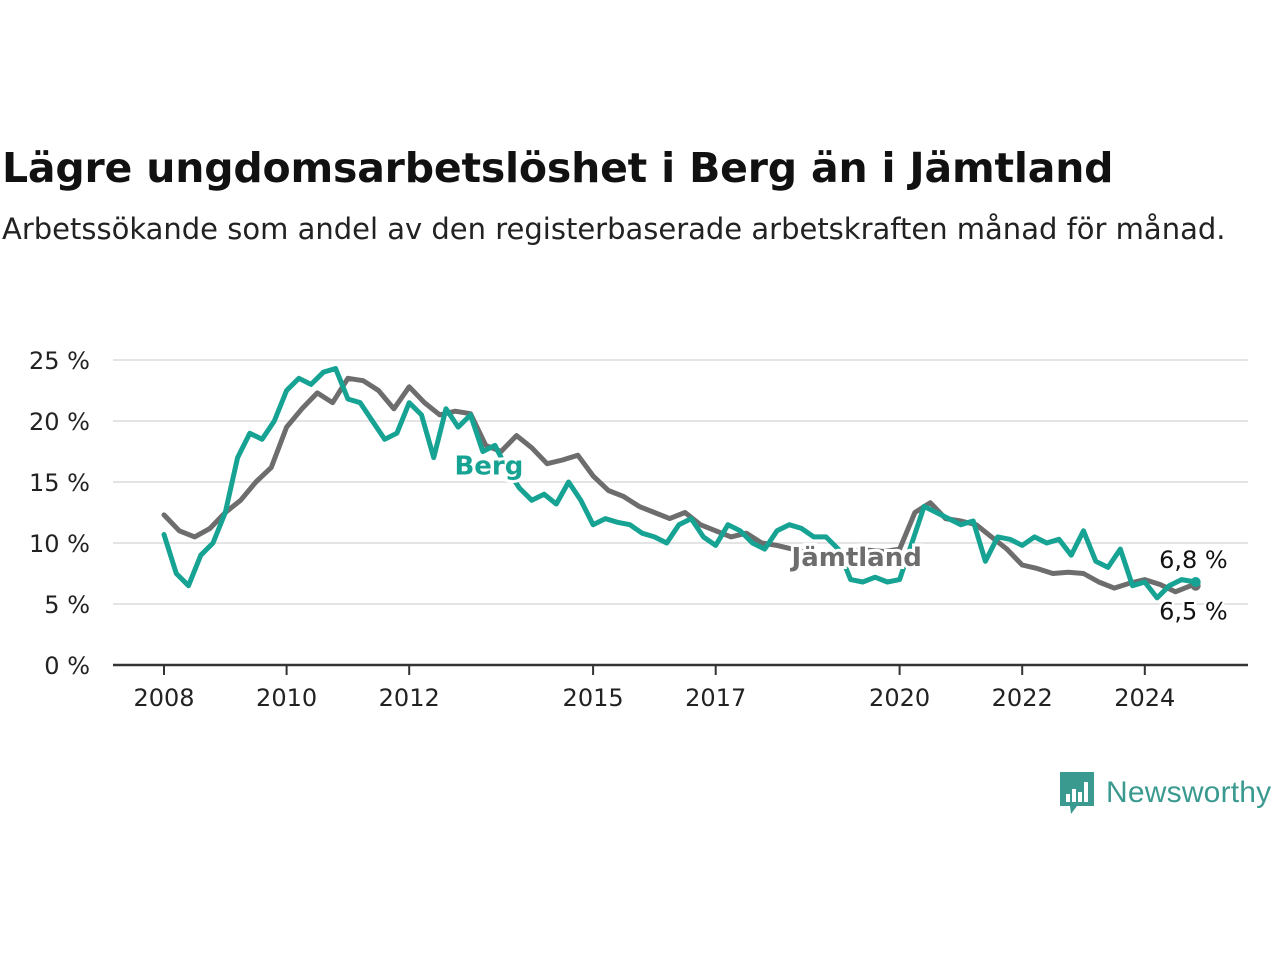 Image resolution: width=1280 pixels, height=960 pixels. Describe the element at coordinates (59, 483) in the screenshot. I see `y-tick-label: 15 %` at that location.